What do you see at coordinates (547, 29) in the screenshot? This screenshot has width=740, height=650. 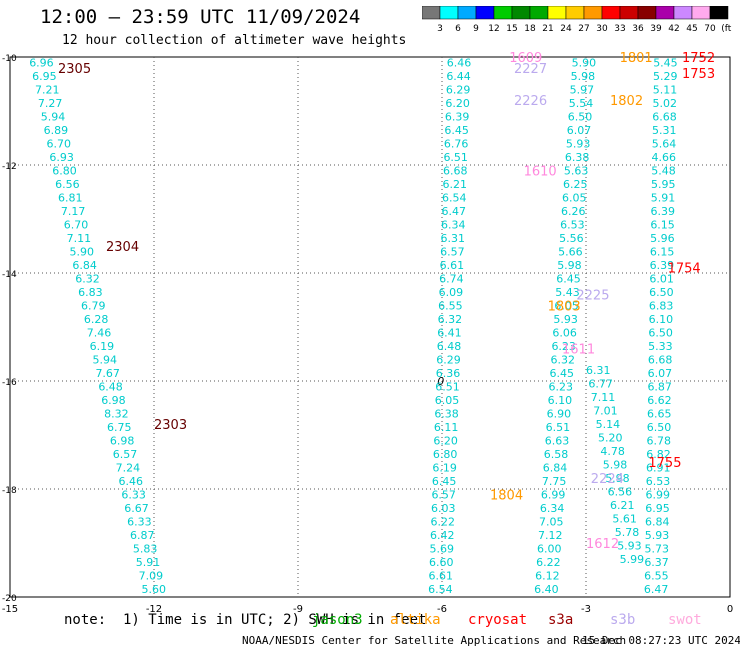 I see `scale-tick-label: 21` at bounding box center [547, 29].